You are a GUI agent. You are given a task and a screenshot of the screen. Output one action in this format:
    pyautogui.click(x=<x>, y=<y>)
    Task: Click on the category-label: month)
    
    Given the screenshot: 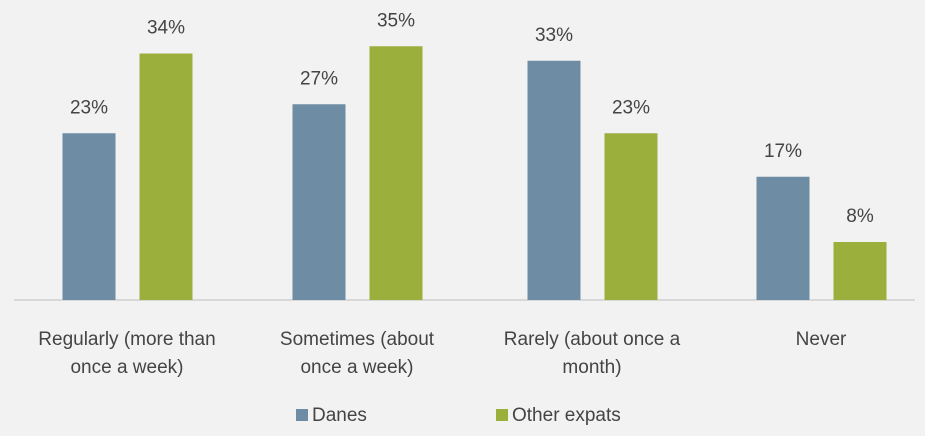 What is the action you would take?
    pyautogui.click(x=591, y=367)
    